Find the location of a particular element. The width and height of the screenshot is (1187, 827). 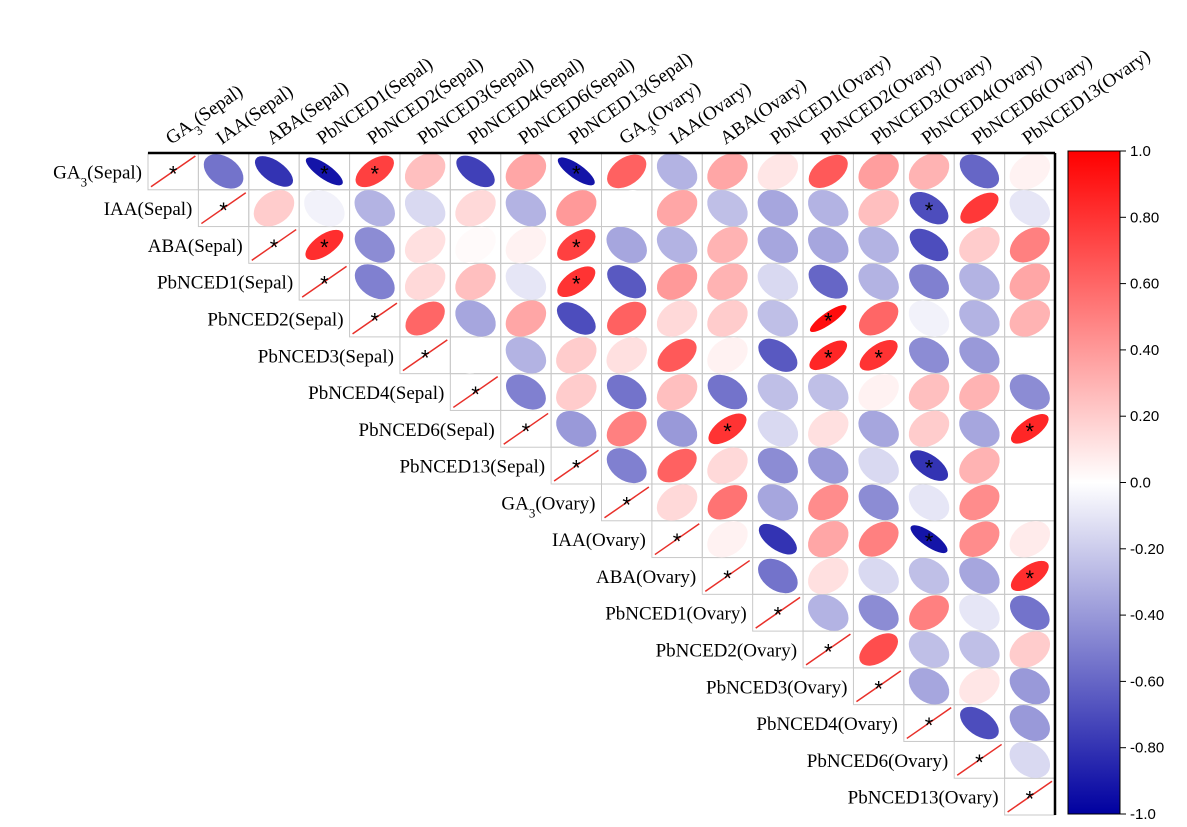

label-base: PbNCED3 is located at coordinates (298, 356).